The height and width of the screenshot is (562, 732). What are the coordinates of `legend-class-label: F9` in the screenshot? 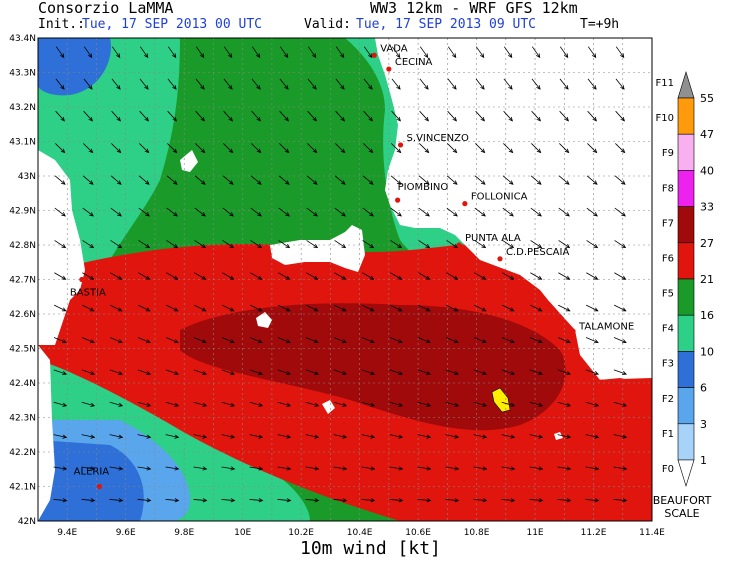 It's located at (668, 153).